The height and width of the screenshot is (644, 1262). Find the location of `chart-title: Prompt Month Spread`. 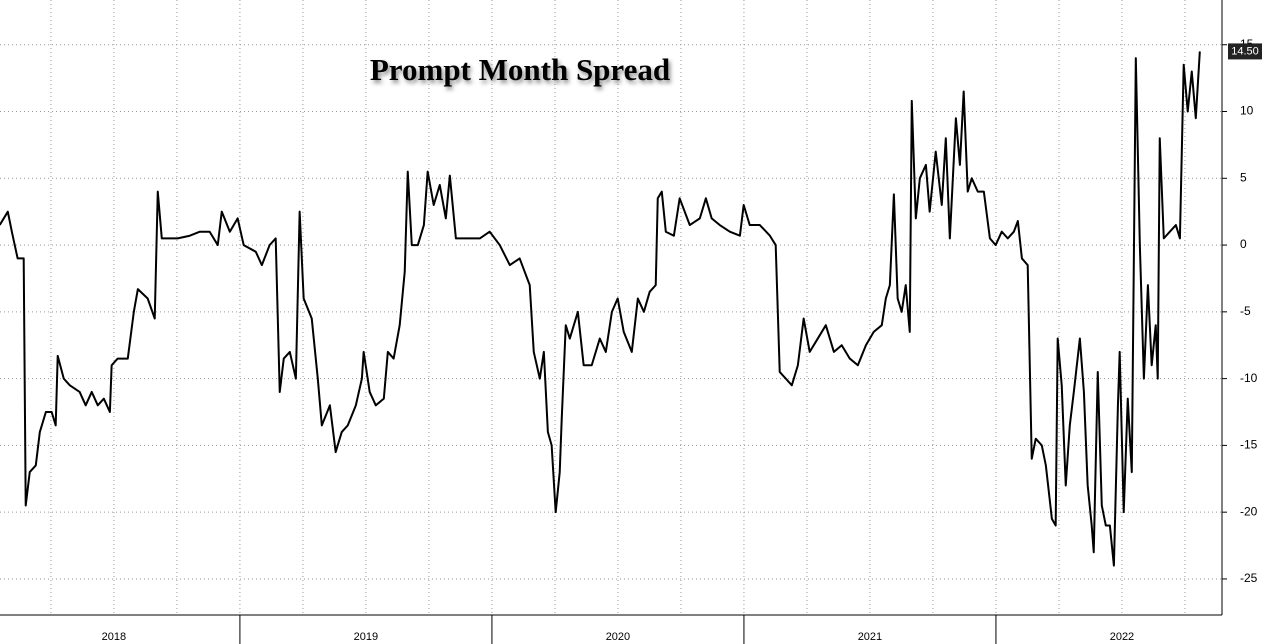

chart-title: Prompt Month Spread is located at coordinates (520, 69).